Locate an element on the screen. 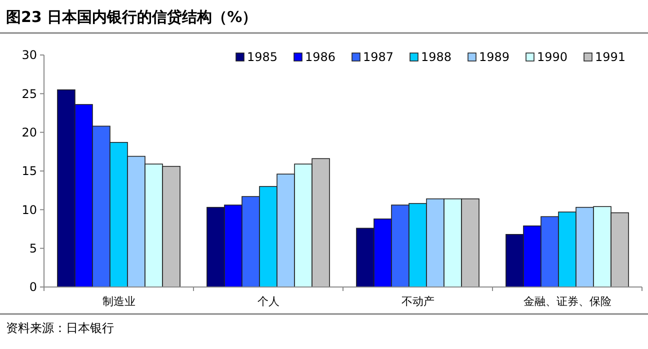 This screenshot has height=349, width=648. y-tick-label: 15 is located at coordinates (29, 171).